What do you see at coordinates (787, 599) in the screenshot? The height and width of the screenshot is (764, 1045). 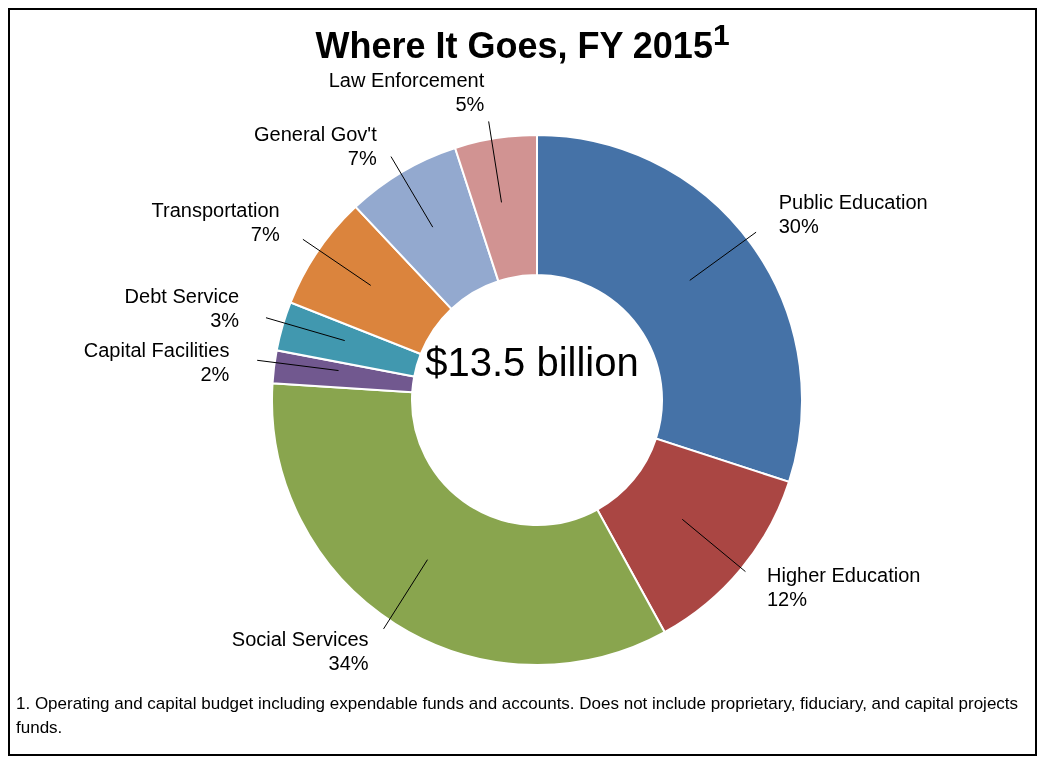 I see `data-label: 12%` at bounding box center [787, 599].